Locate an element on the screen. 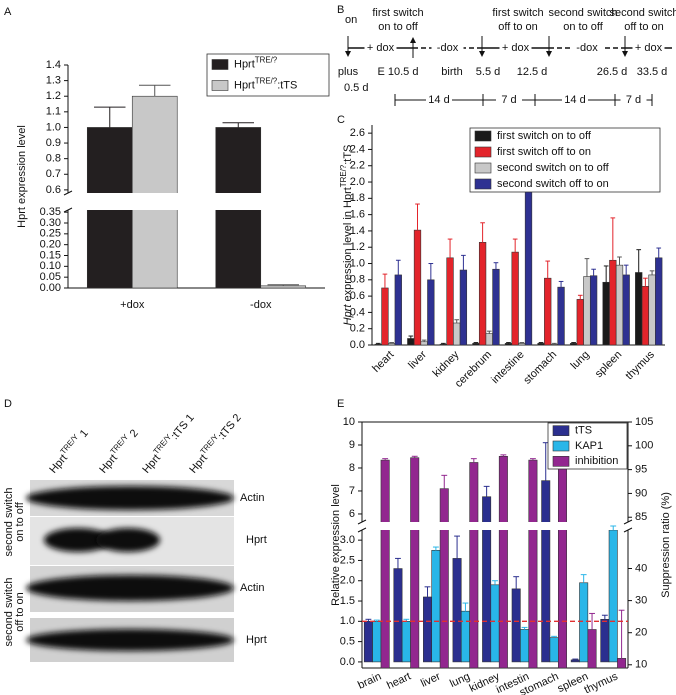  y-tick-label: 2.5 is located at coordinates (347, 560).